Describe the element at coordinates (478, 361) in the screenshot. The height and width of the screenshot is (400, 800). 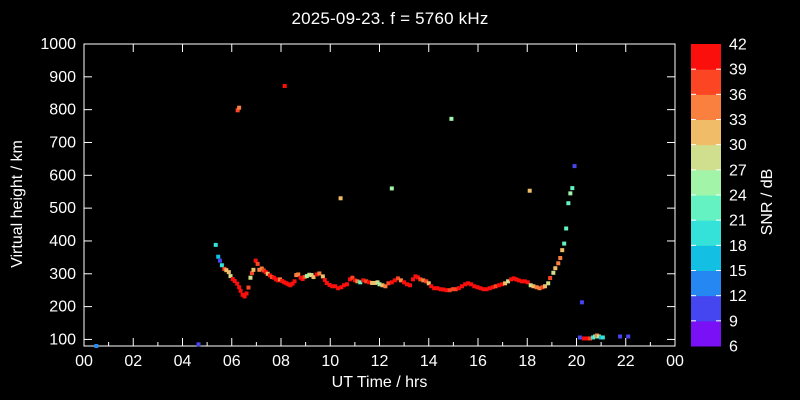
I see `x-tick-label: 16` at that location.